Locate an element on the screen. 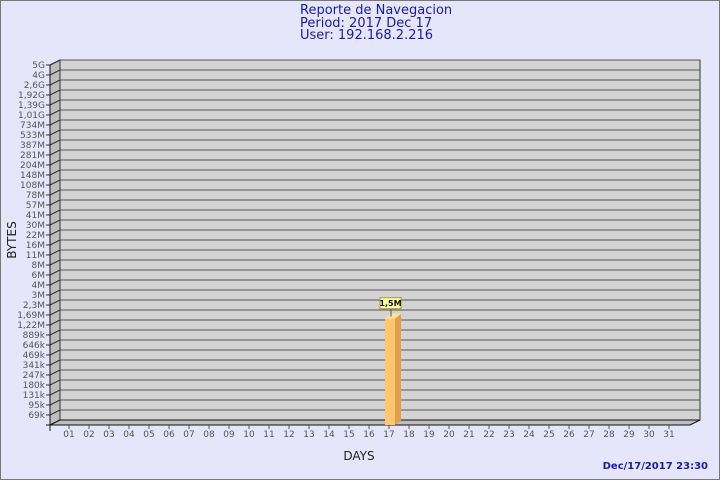  y-tick-label: 180k is located at coordinates (34, 386).